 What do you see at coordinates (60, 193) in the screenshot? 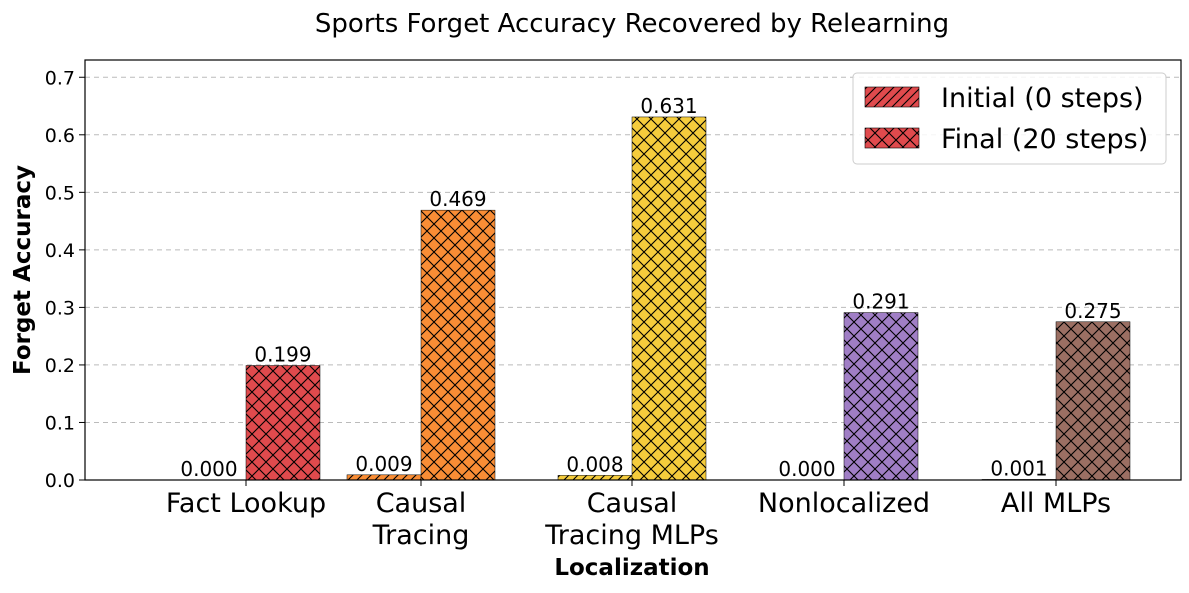
I see `y-tick-label: 0.5` at bounding box center [60, 193].